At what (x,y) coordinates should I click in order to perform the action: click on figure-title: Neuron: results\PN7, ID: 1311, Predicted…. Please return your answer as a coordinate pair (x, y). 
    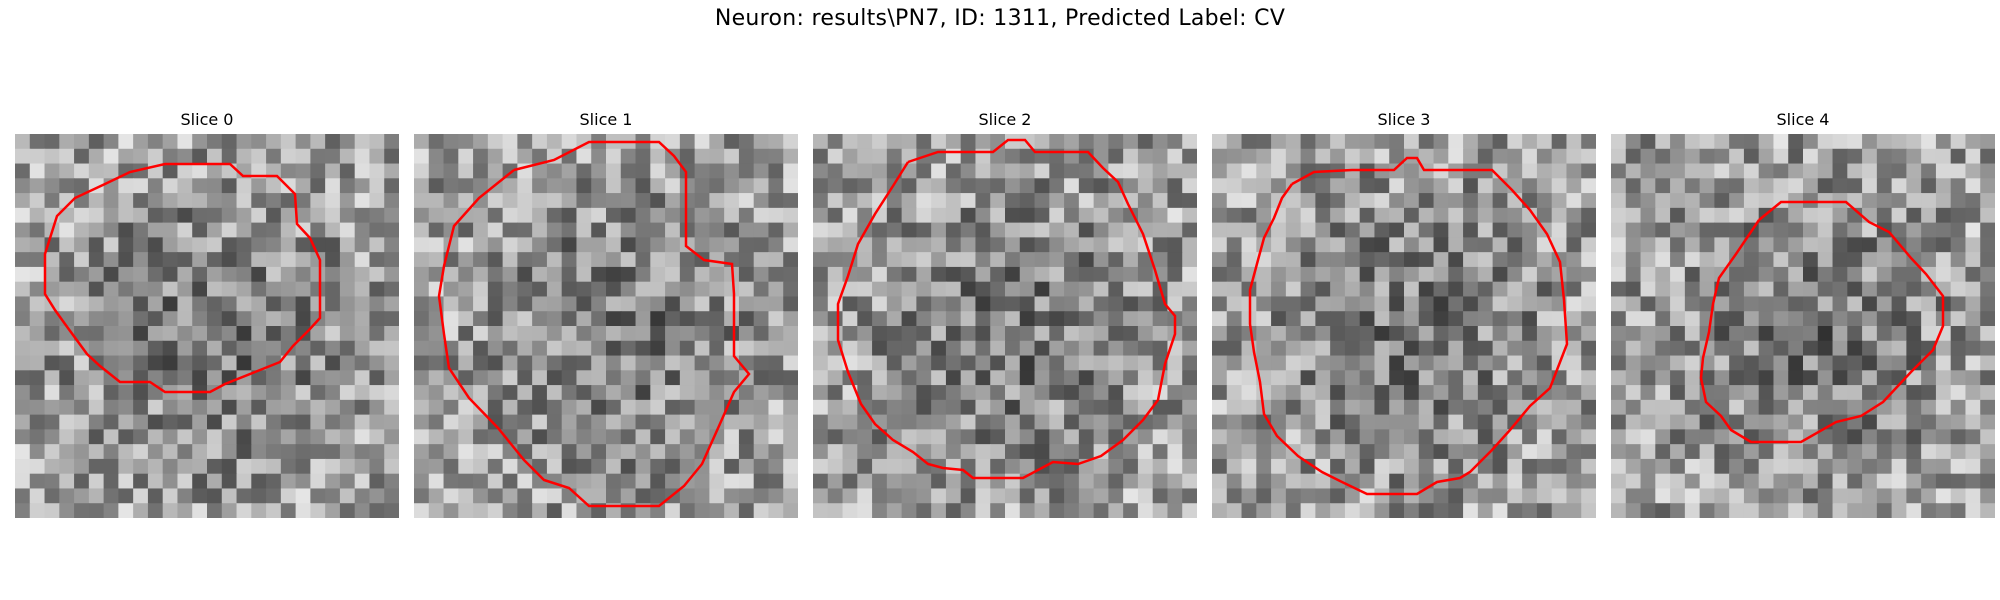
    Looking at the image, I should click on (1000, 18).